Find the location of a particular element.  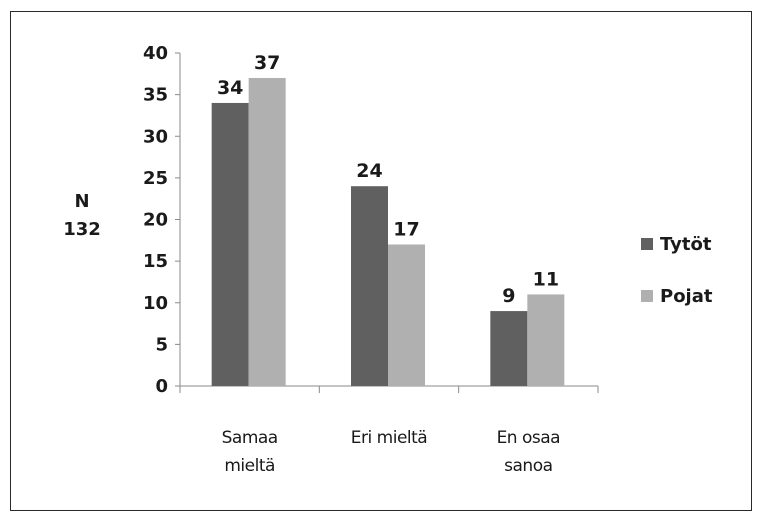

y-axis-label: N 132 is located at coordinates (82, 215).